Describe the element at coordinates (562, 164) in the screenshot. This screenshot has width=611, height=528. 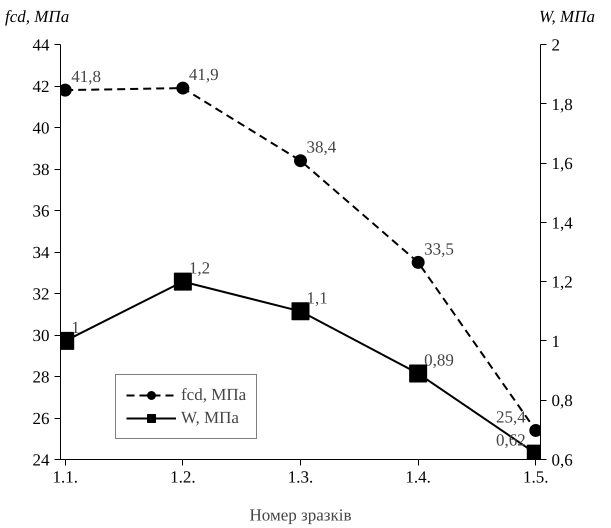
I see `y2-tick-label: 1,6` at that location.